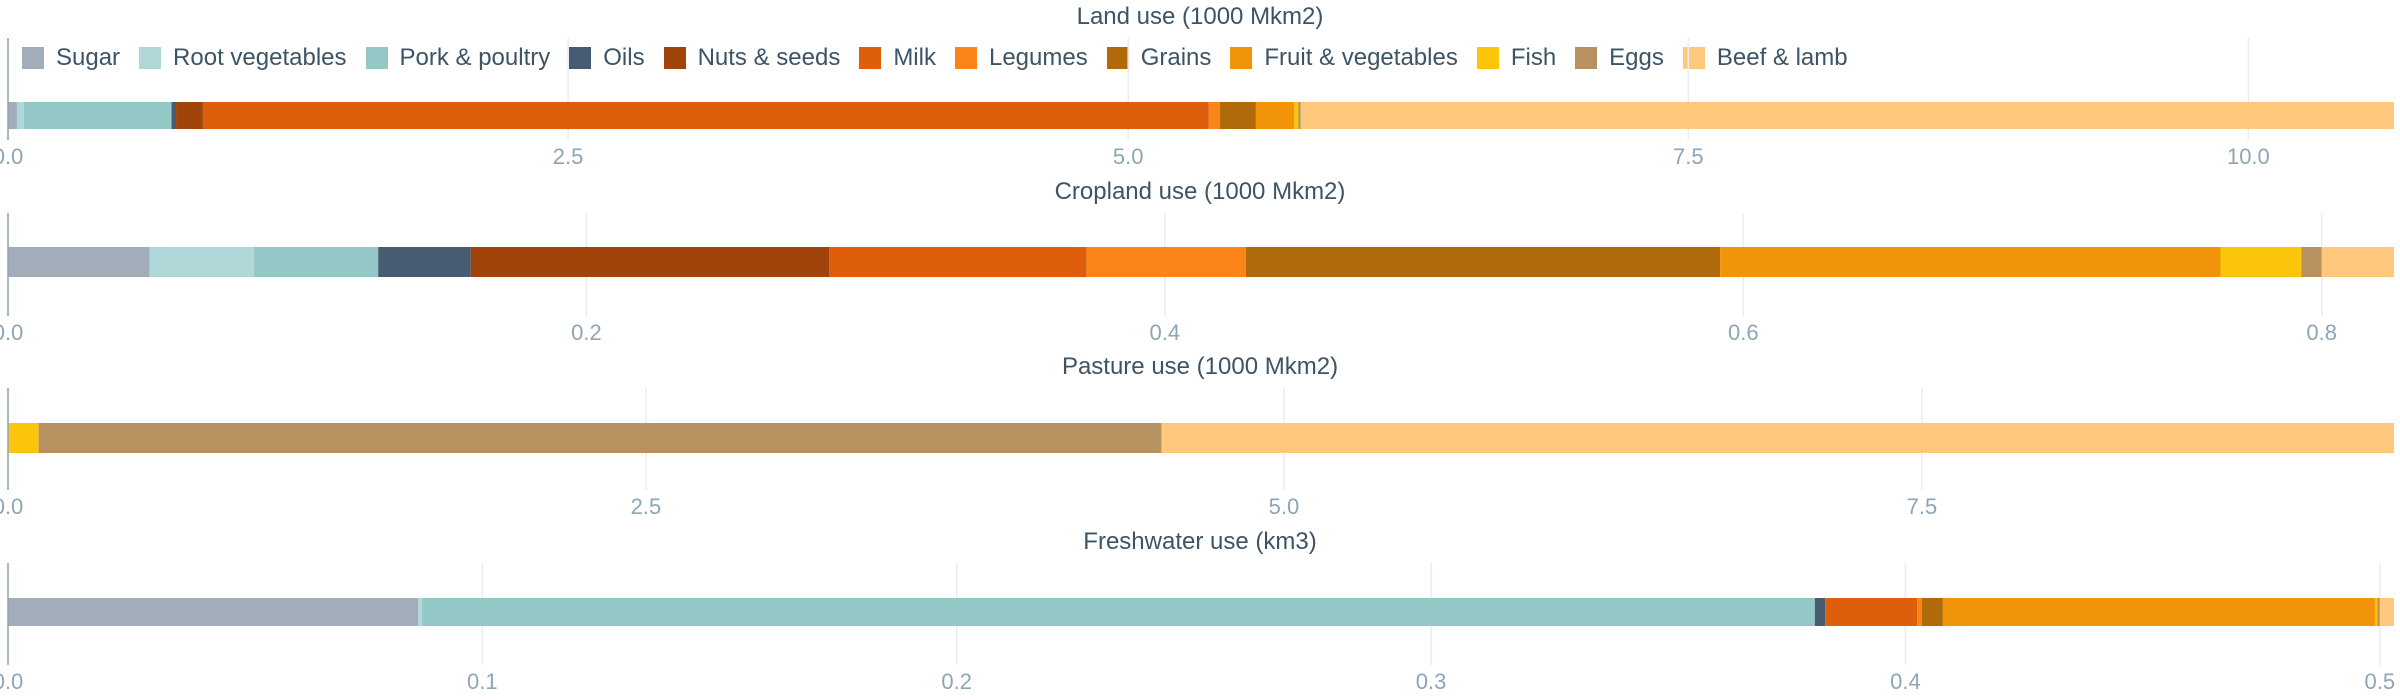 This screenshot has width=2400, height=700. What do you see at coordinates (1782, 57) in the screenshot?
I see `legend-label: Beef & lamb` at bounding box center [1782, 57].